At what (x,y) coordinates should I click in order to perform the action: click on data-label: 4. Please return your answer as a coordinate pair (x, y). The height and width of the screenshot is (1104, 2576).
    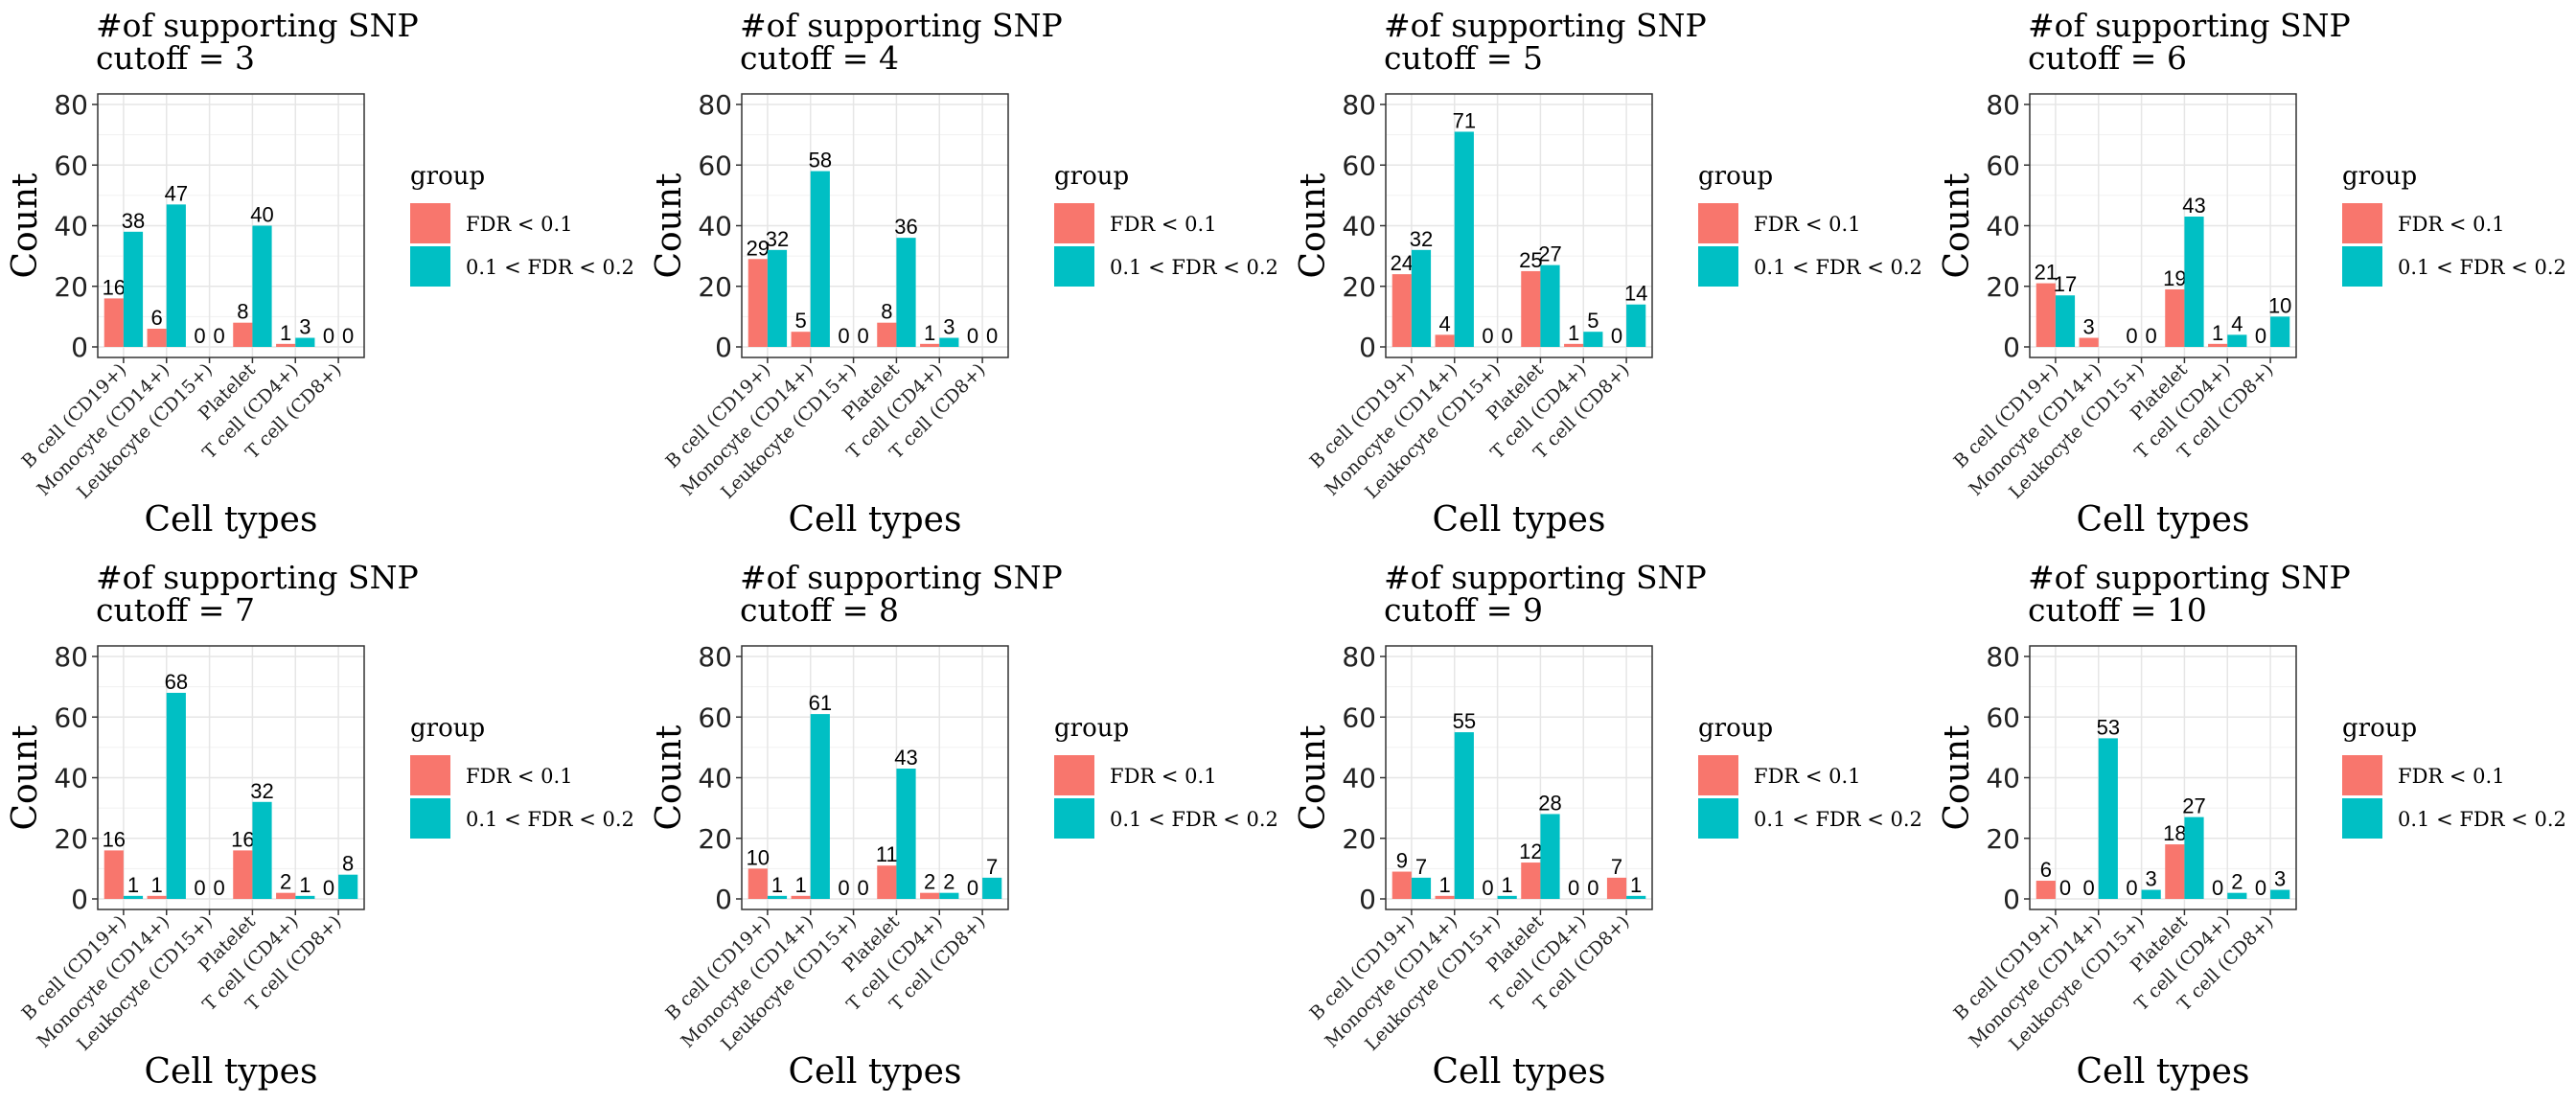
    Looking at the image, I should click on (2236, 323).